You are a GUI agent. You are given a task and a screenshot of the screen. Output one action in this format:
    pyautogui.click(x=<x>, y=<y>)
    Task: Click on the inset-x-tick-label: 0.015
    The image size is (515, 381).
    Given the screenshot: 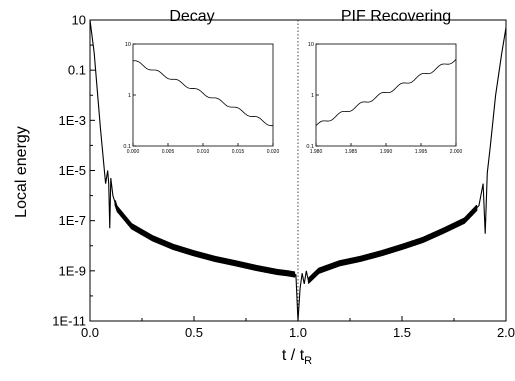 What is the action you would take?
    pyautogui.click(x=238, y=152)
    